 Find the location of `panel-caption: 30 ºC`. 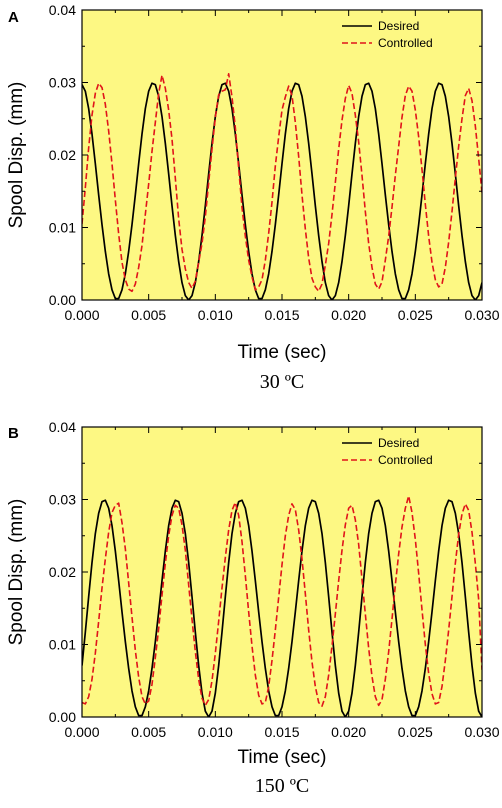

panel-caption: 30 ºC is located at coordinates (282, 382).